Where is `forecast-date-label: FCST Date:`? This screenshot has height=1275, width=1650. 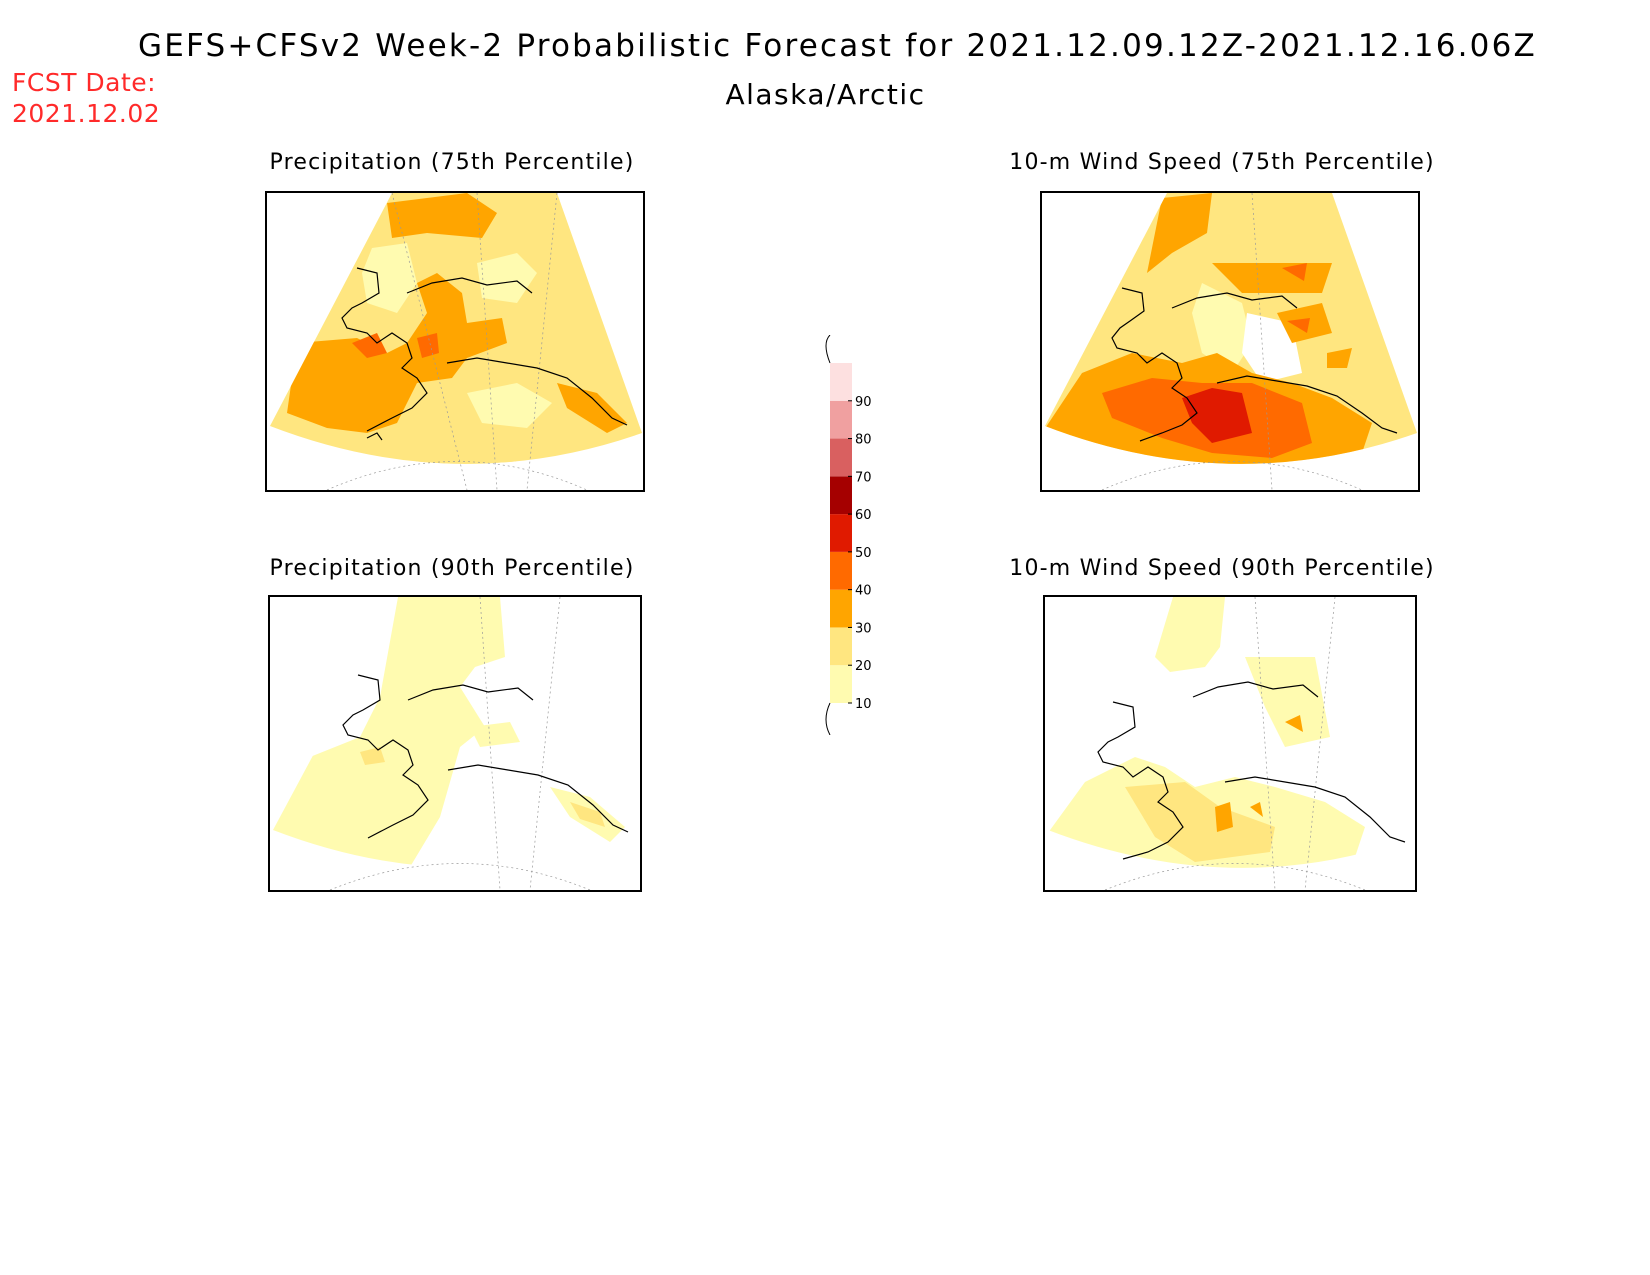
forecast-date-label: FCST Date: is located at coordinates (84, 82).